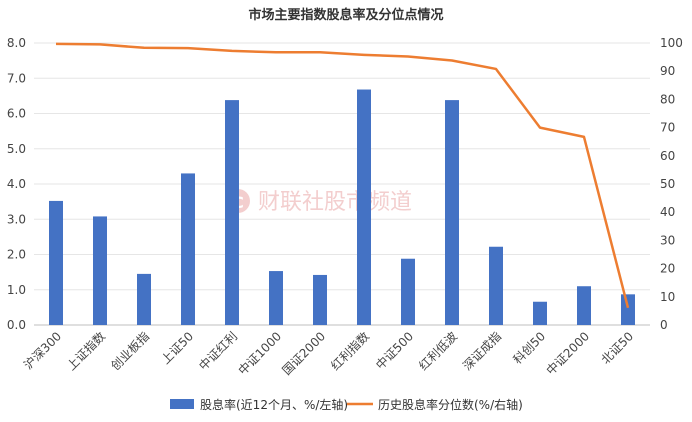  I want to click on right-tick-label: 20, so click(667, 269).